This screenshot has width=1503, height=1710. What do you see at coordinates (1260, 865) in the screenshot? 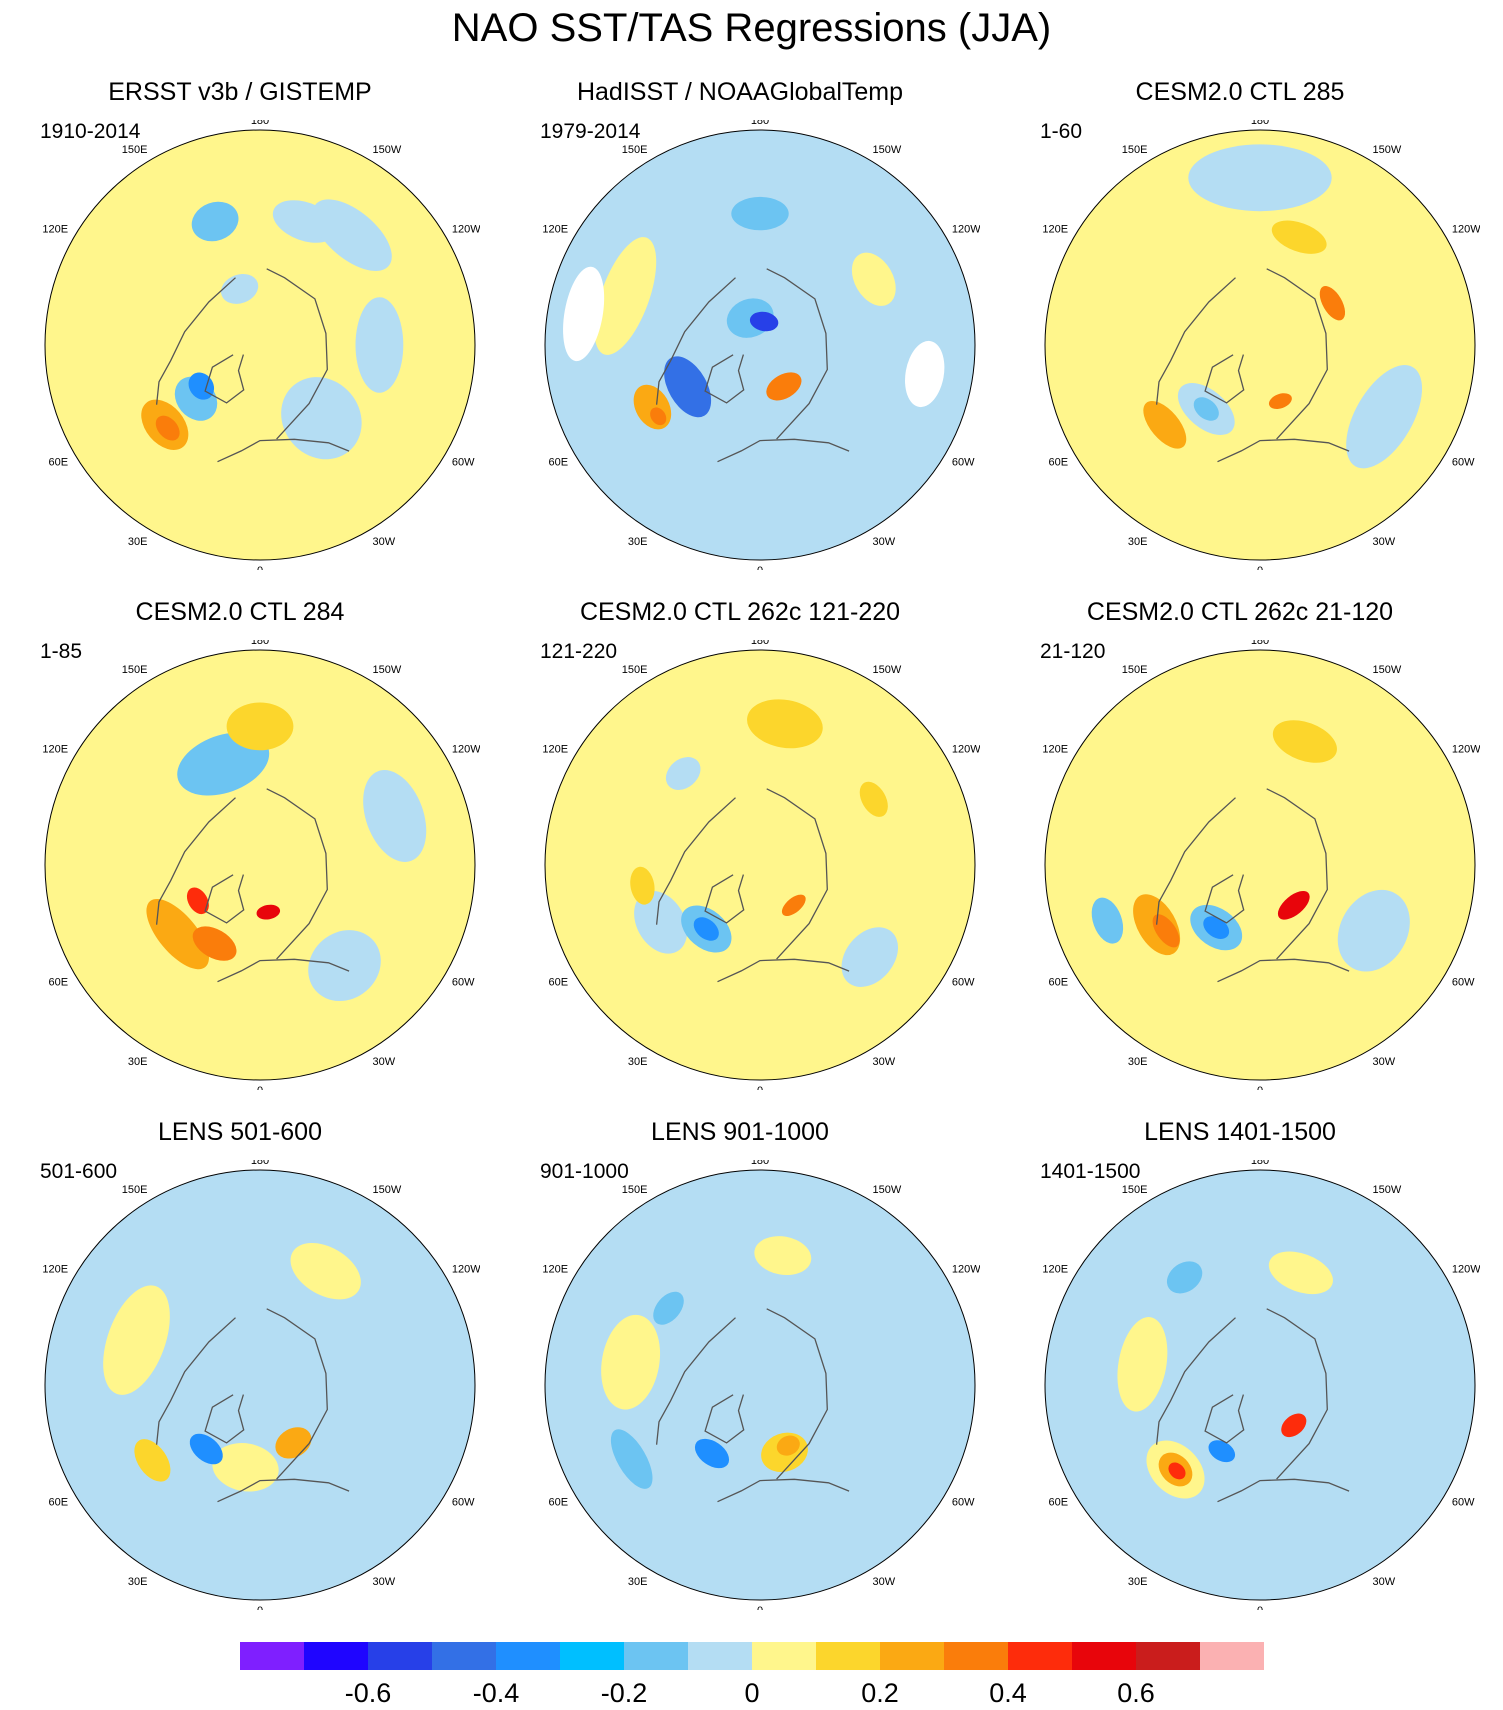
I see `field-background` at bounding box center [1260, 865].